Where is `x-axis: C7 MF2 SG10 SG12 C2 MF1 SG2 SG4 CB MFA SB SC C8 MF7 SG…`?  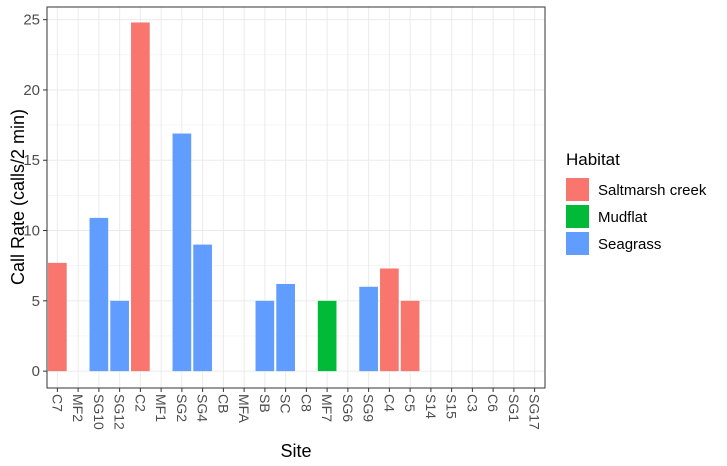
x-axis: C7 MF2 SG10 SG12 C2 MF1 SG2 SG4 CB MFA SB SC C8 MF7 SG… is located at coordinates (296, 409).